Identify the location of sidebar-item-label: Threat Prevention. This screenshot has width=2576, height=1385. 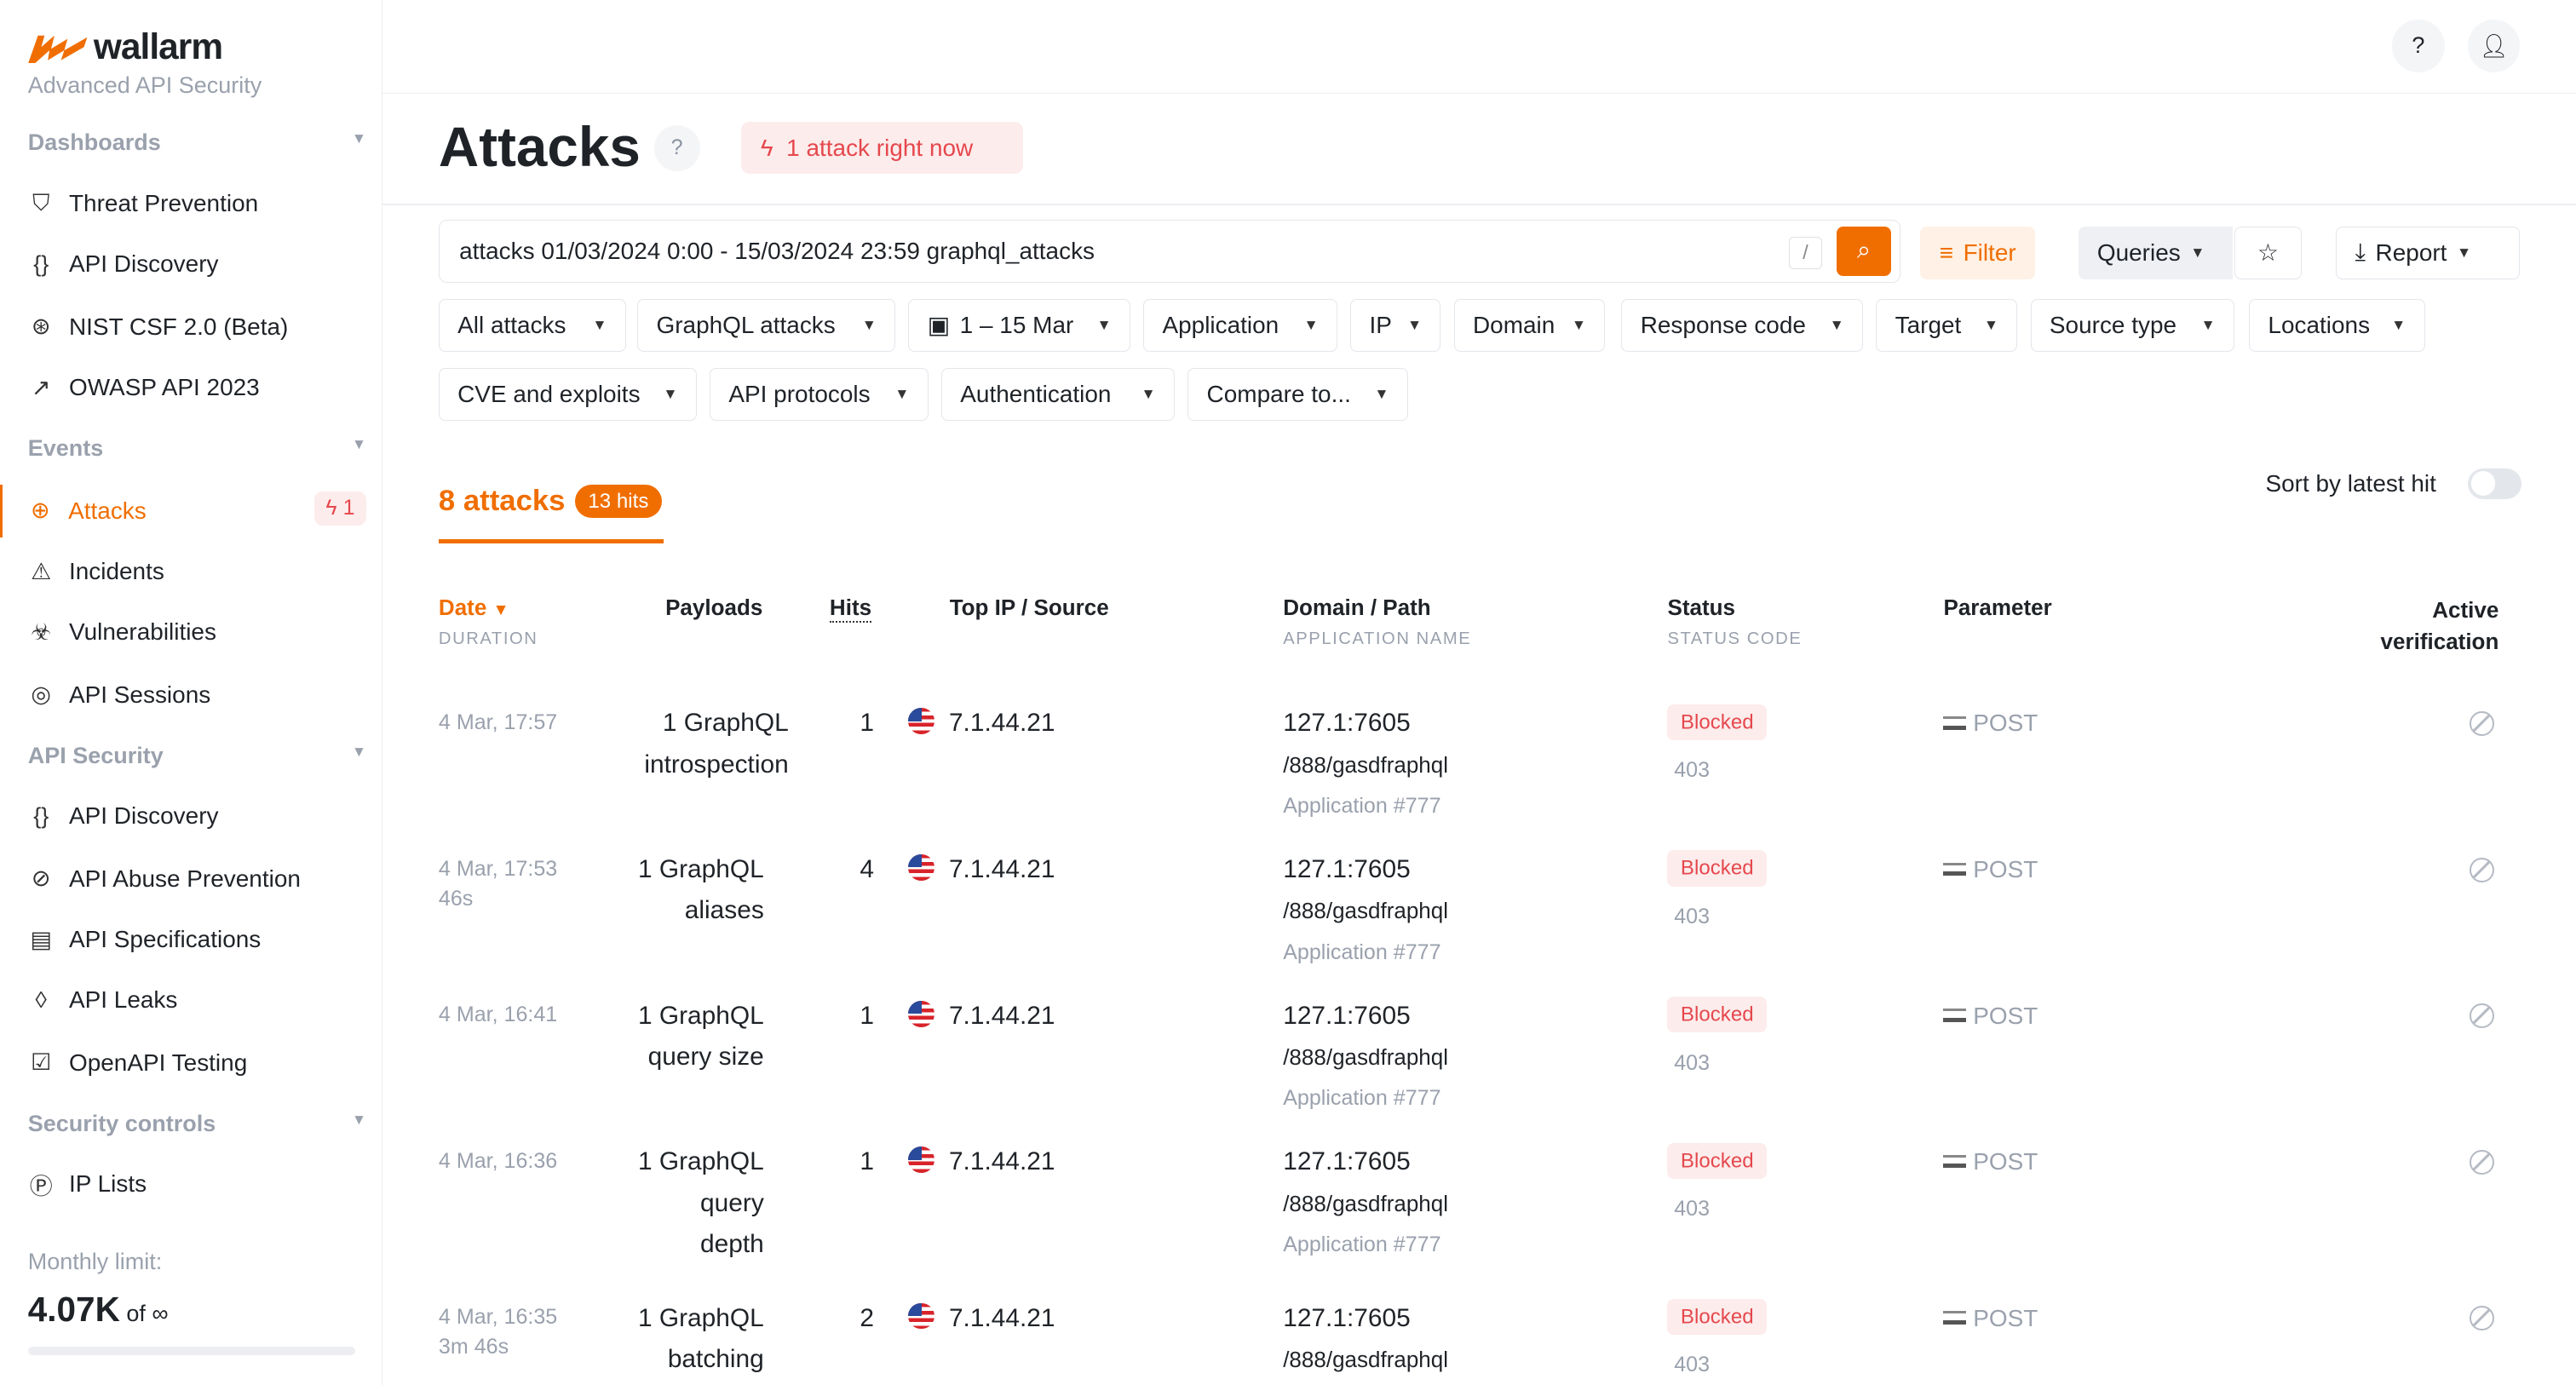
(163, 203).